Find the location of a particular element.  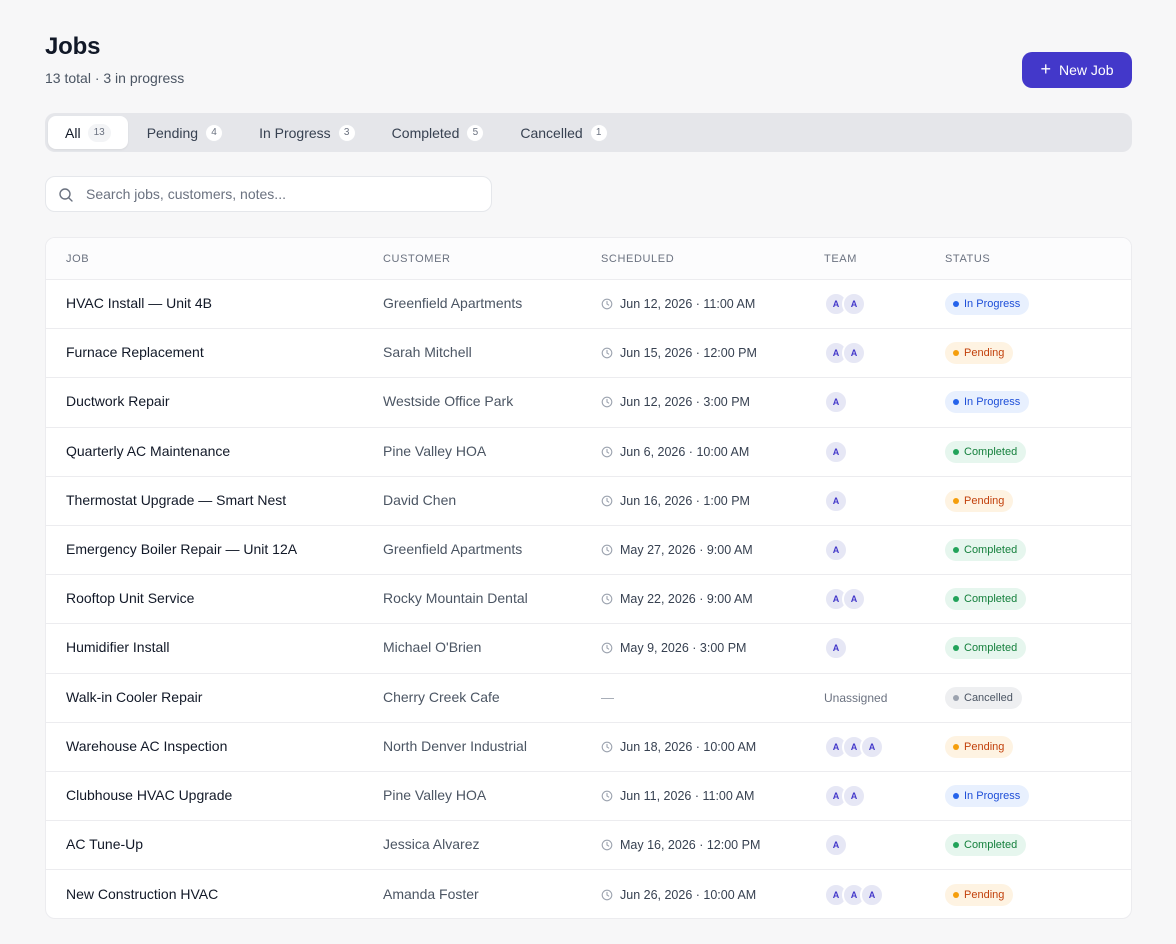

scheduled-datetime: May 22, 2026 · 9:00 AM is located at coordinates (712, 599).